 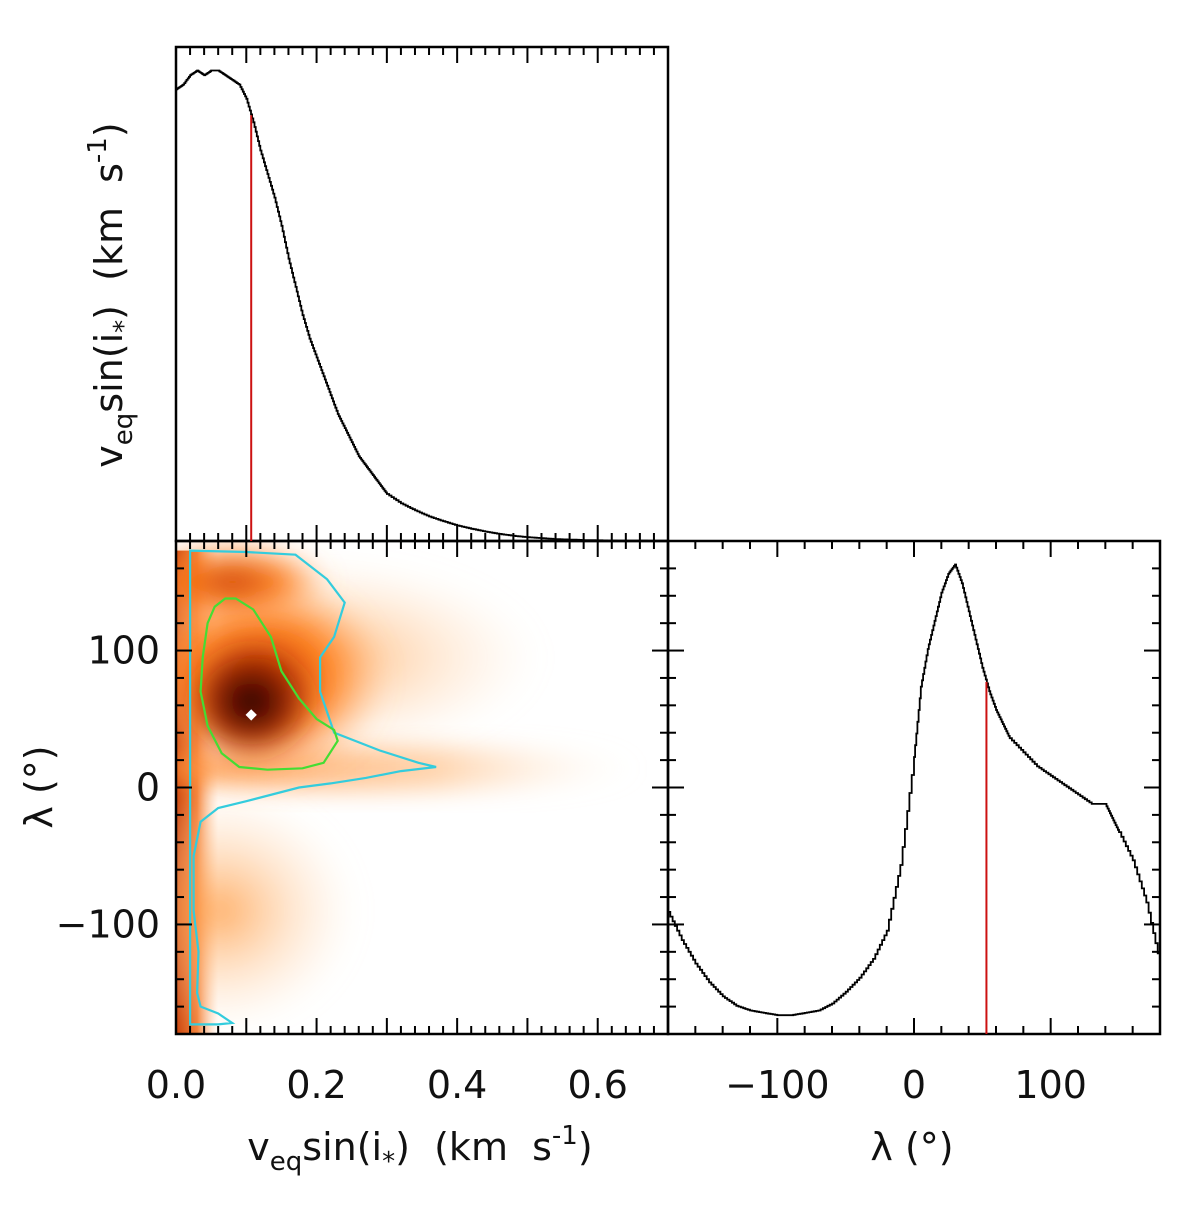 I want to click on density-top-region, so click(x=253, y=582).